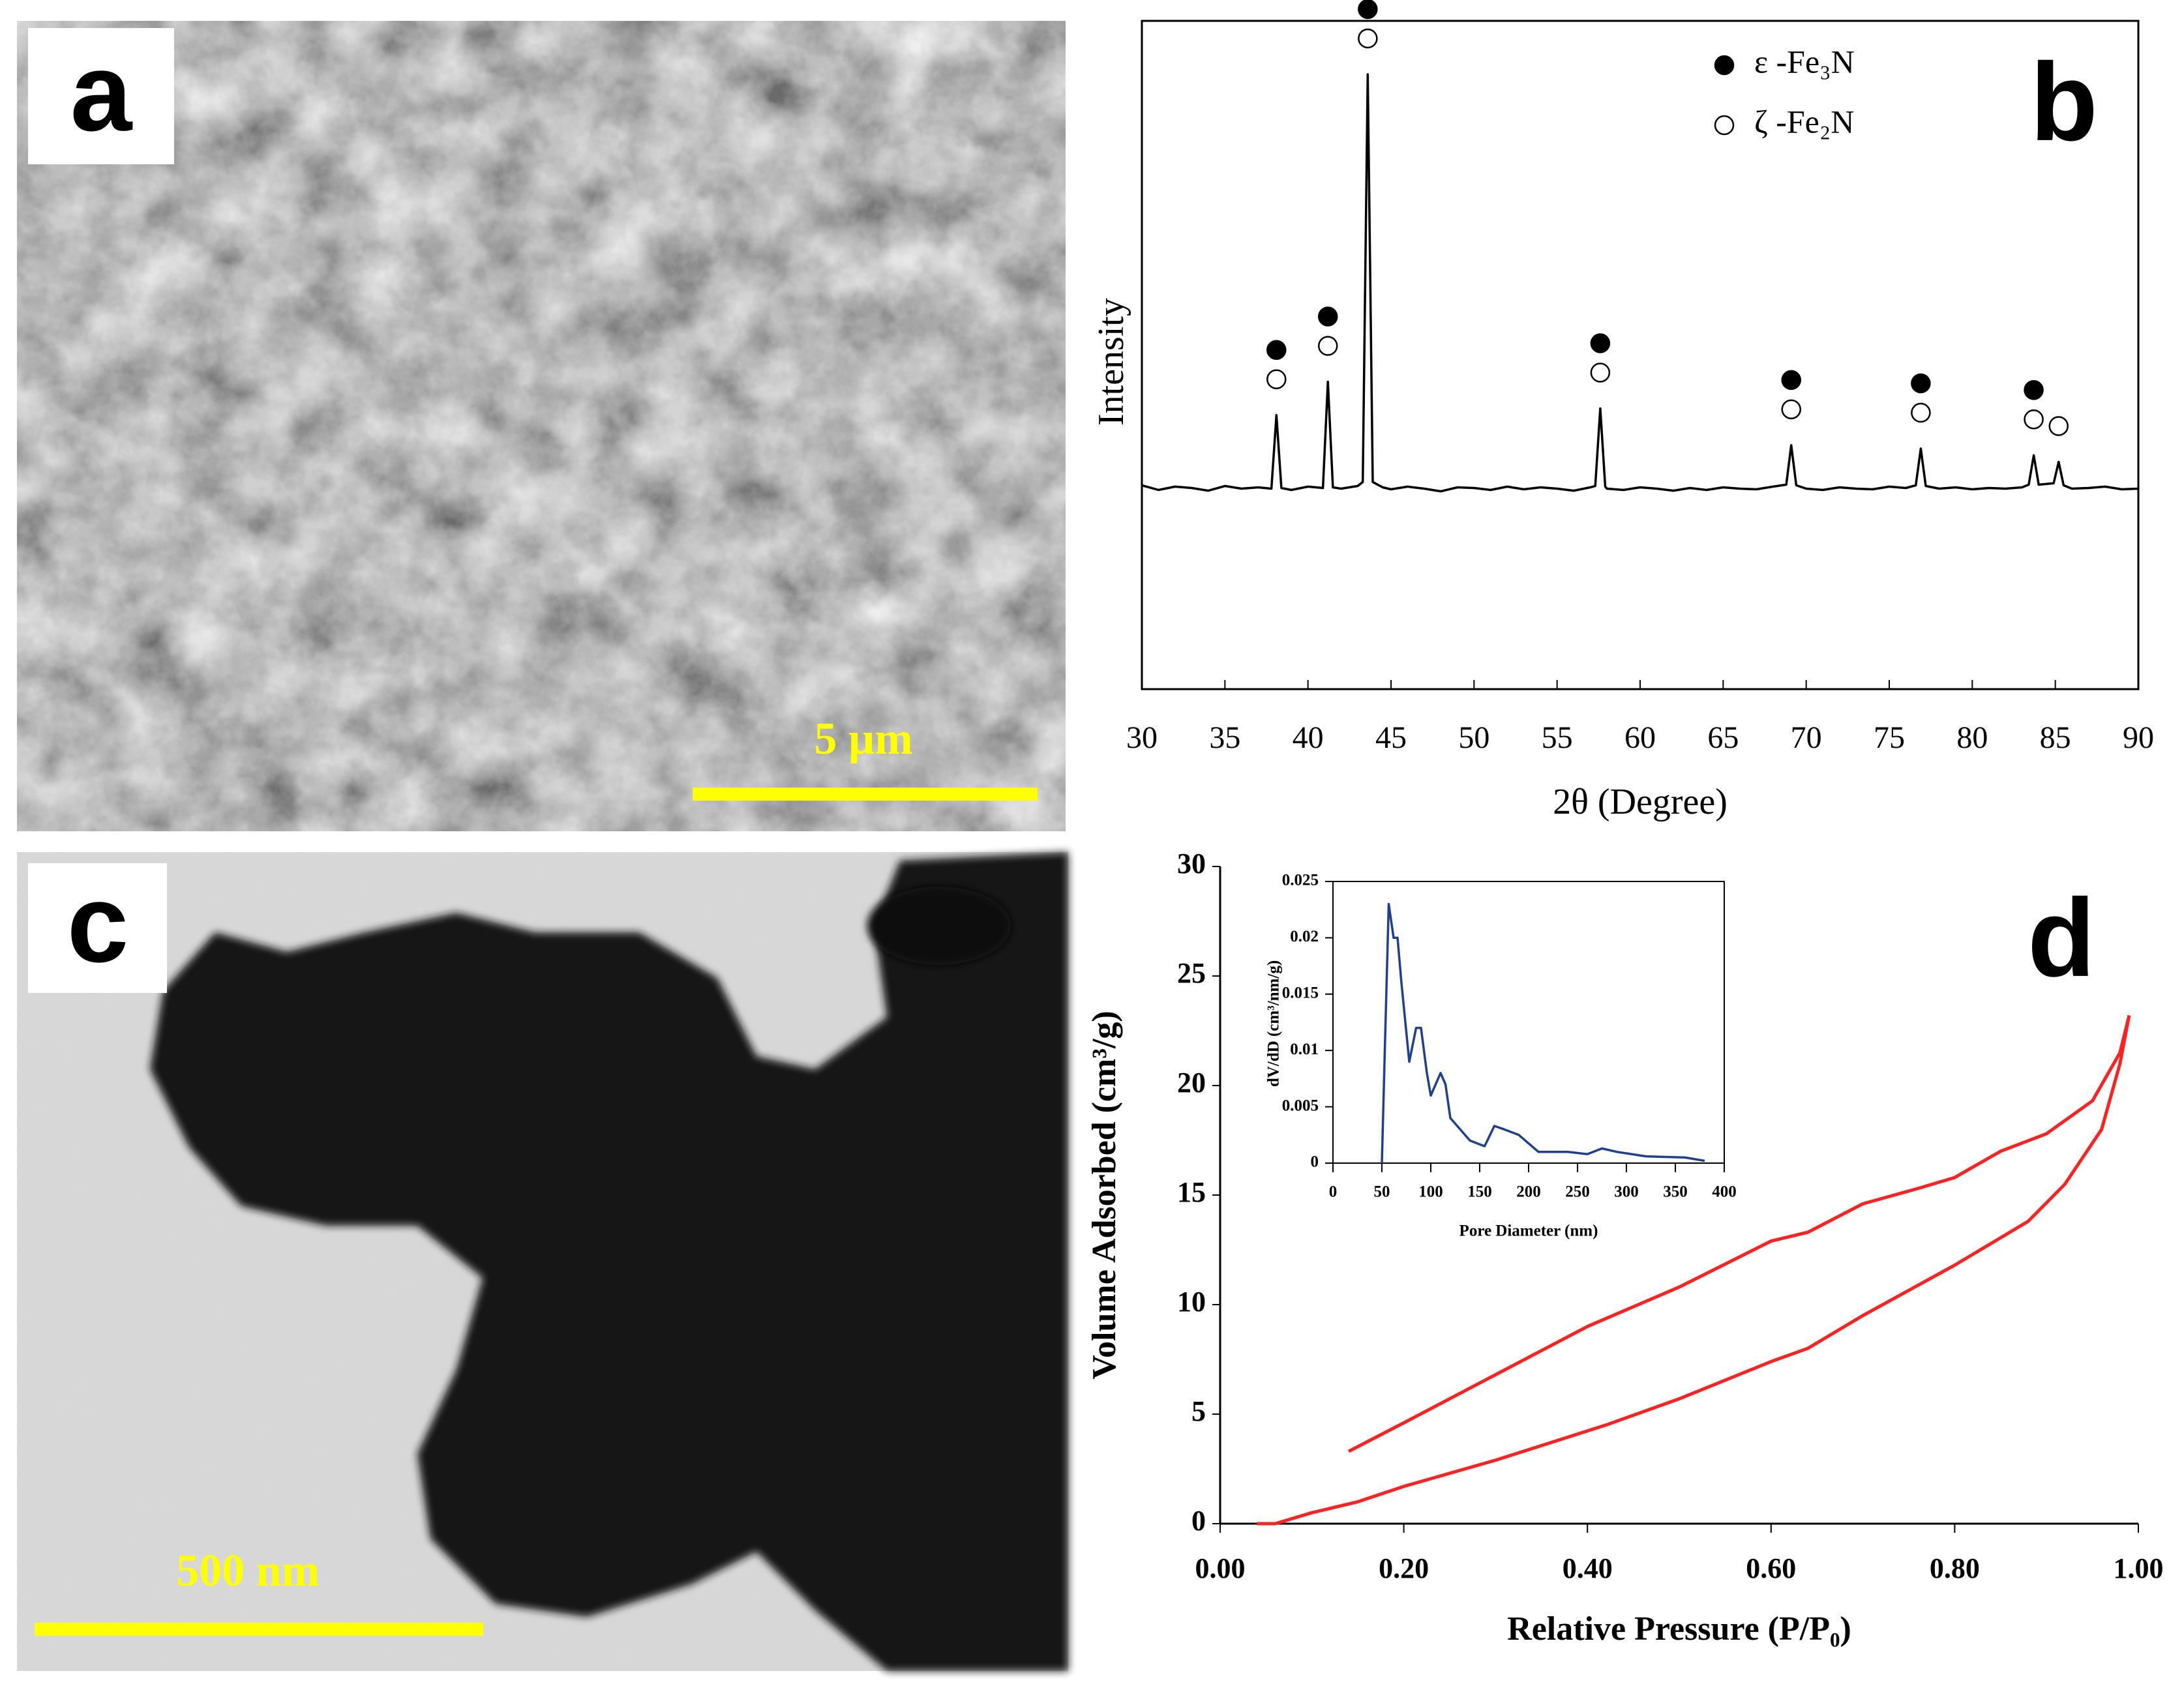  What do you see at coordinates (98, 924) in the screenshot?
I see `panel-label: c` at bounding box center [98, 924].